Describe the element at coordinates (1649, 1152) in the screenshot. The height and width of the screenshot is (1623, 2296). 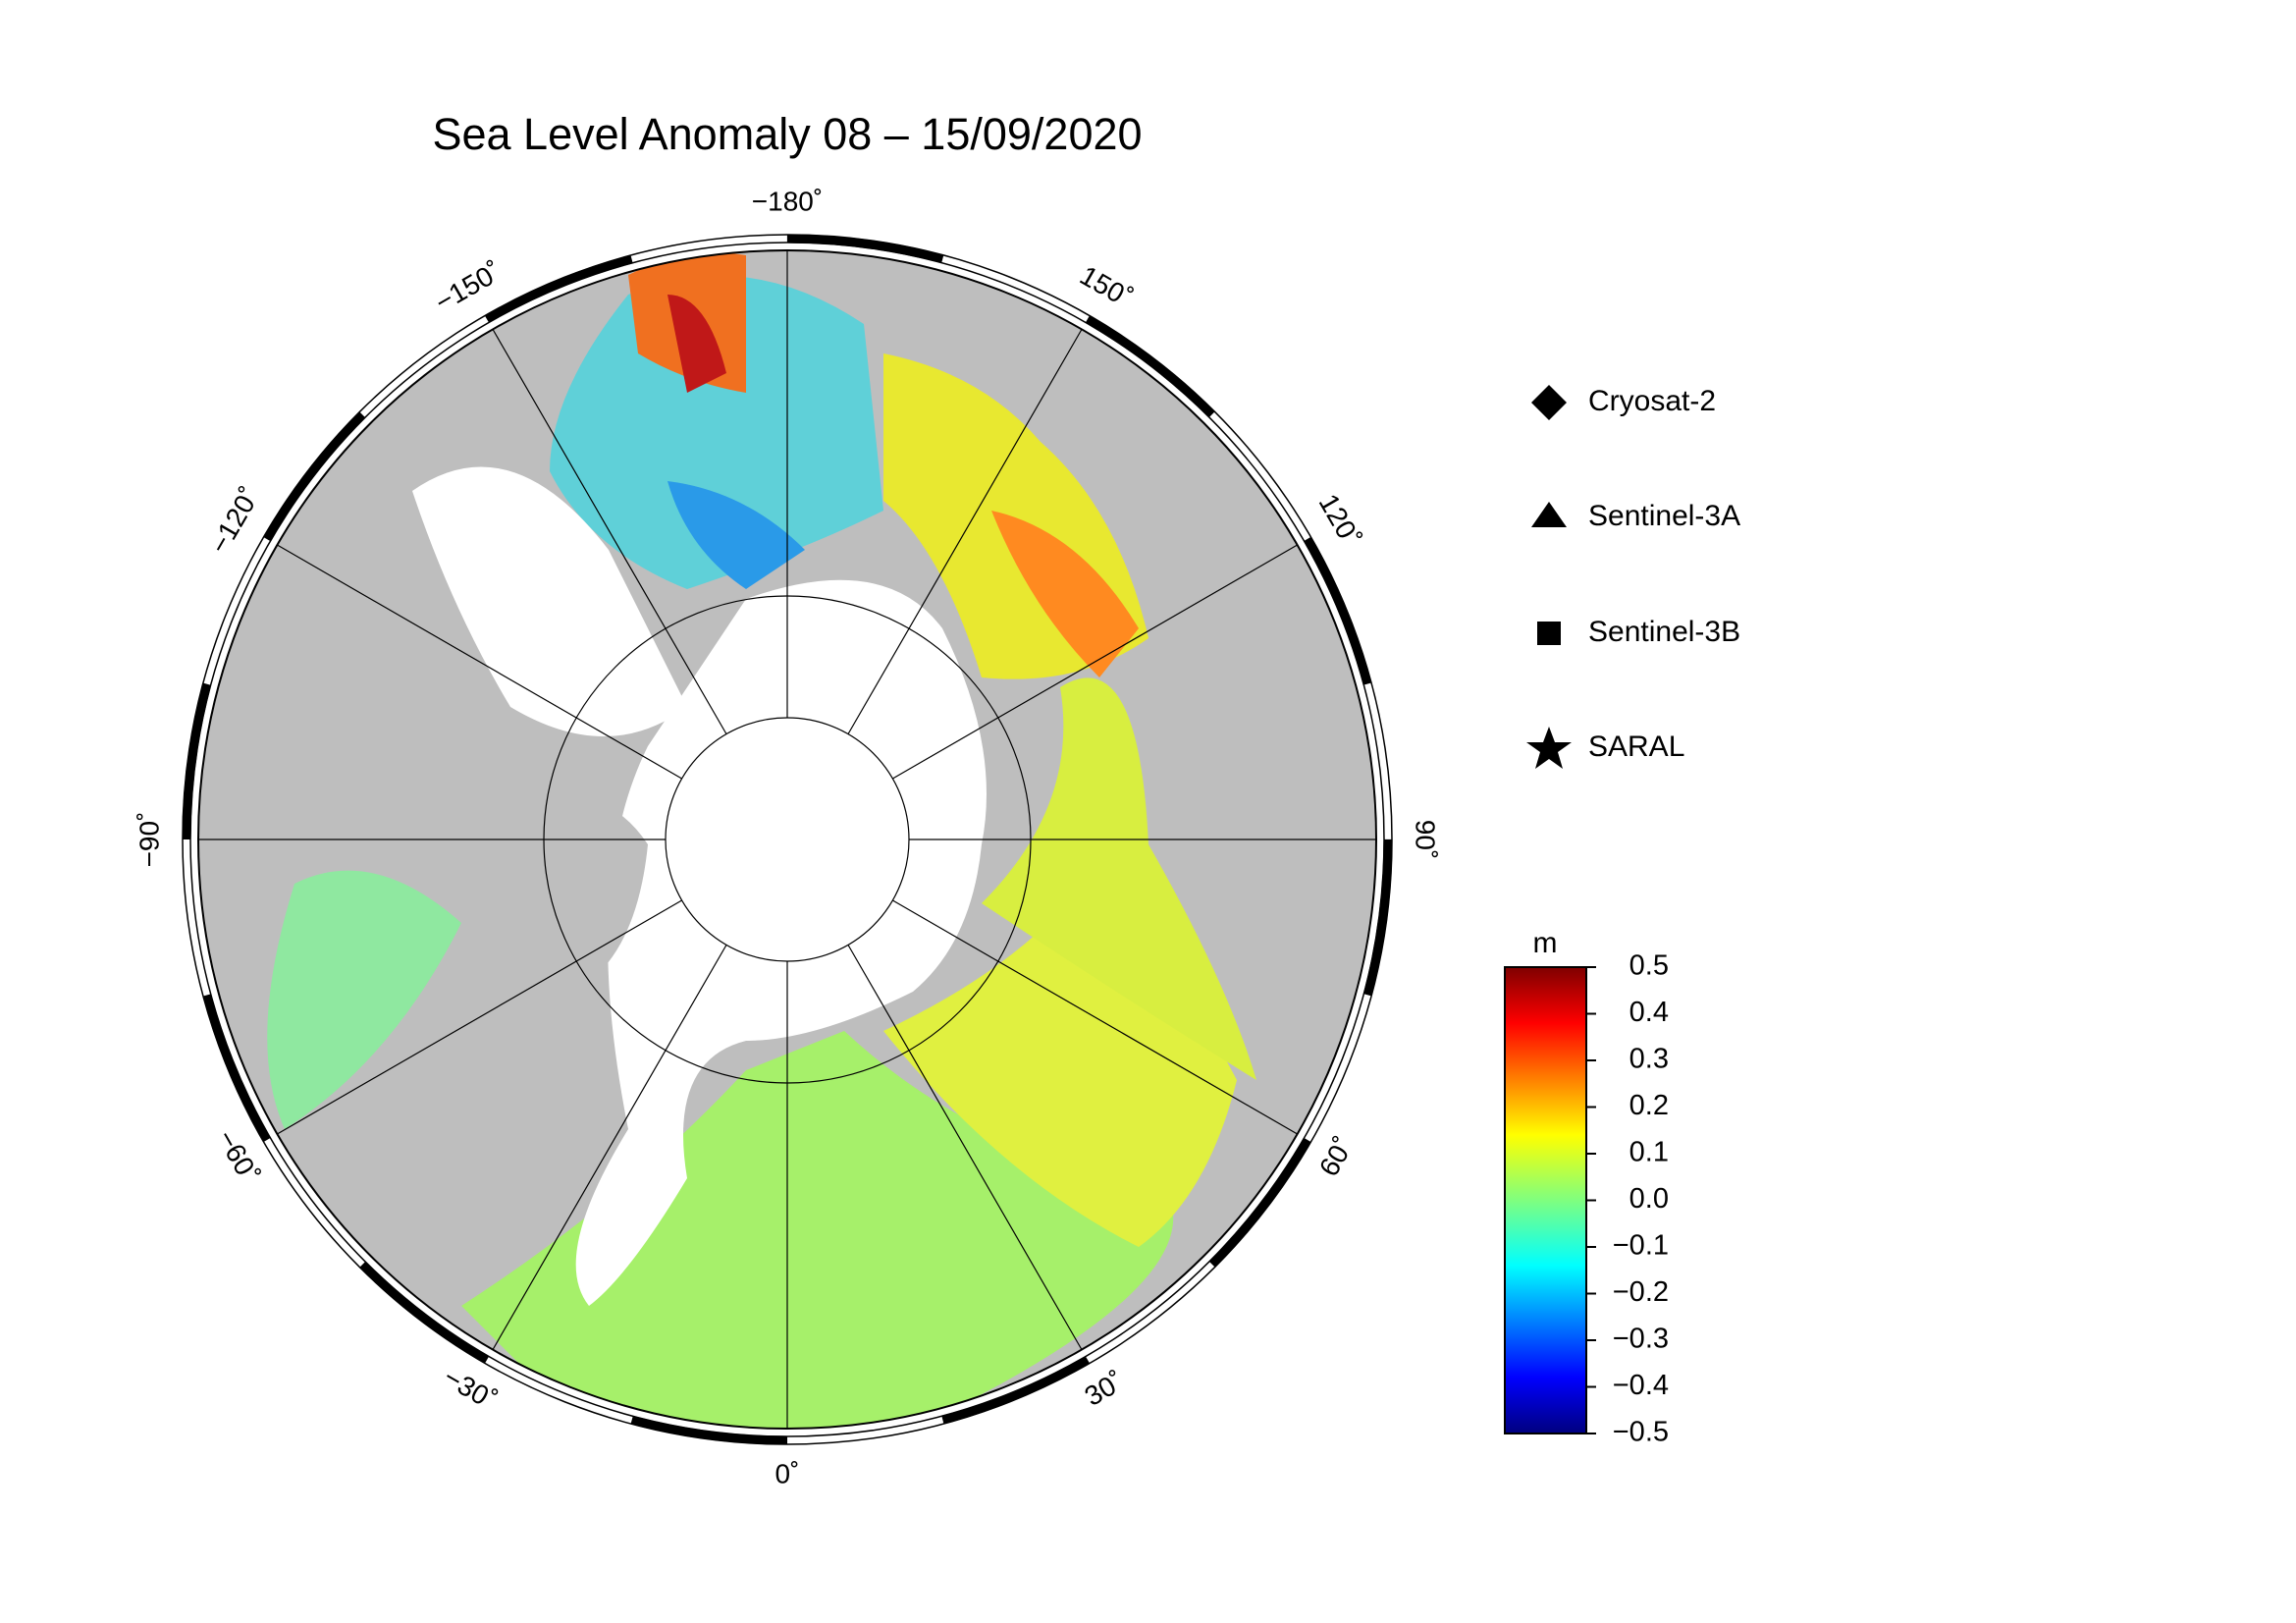
I see `colorbar-tick-label: 0.1` at that location.